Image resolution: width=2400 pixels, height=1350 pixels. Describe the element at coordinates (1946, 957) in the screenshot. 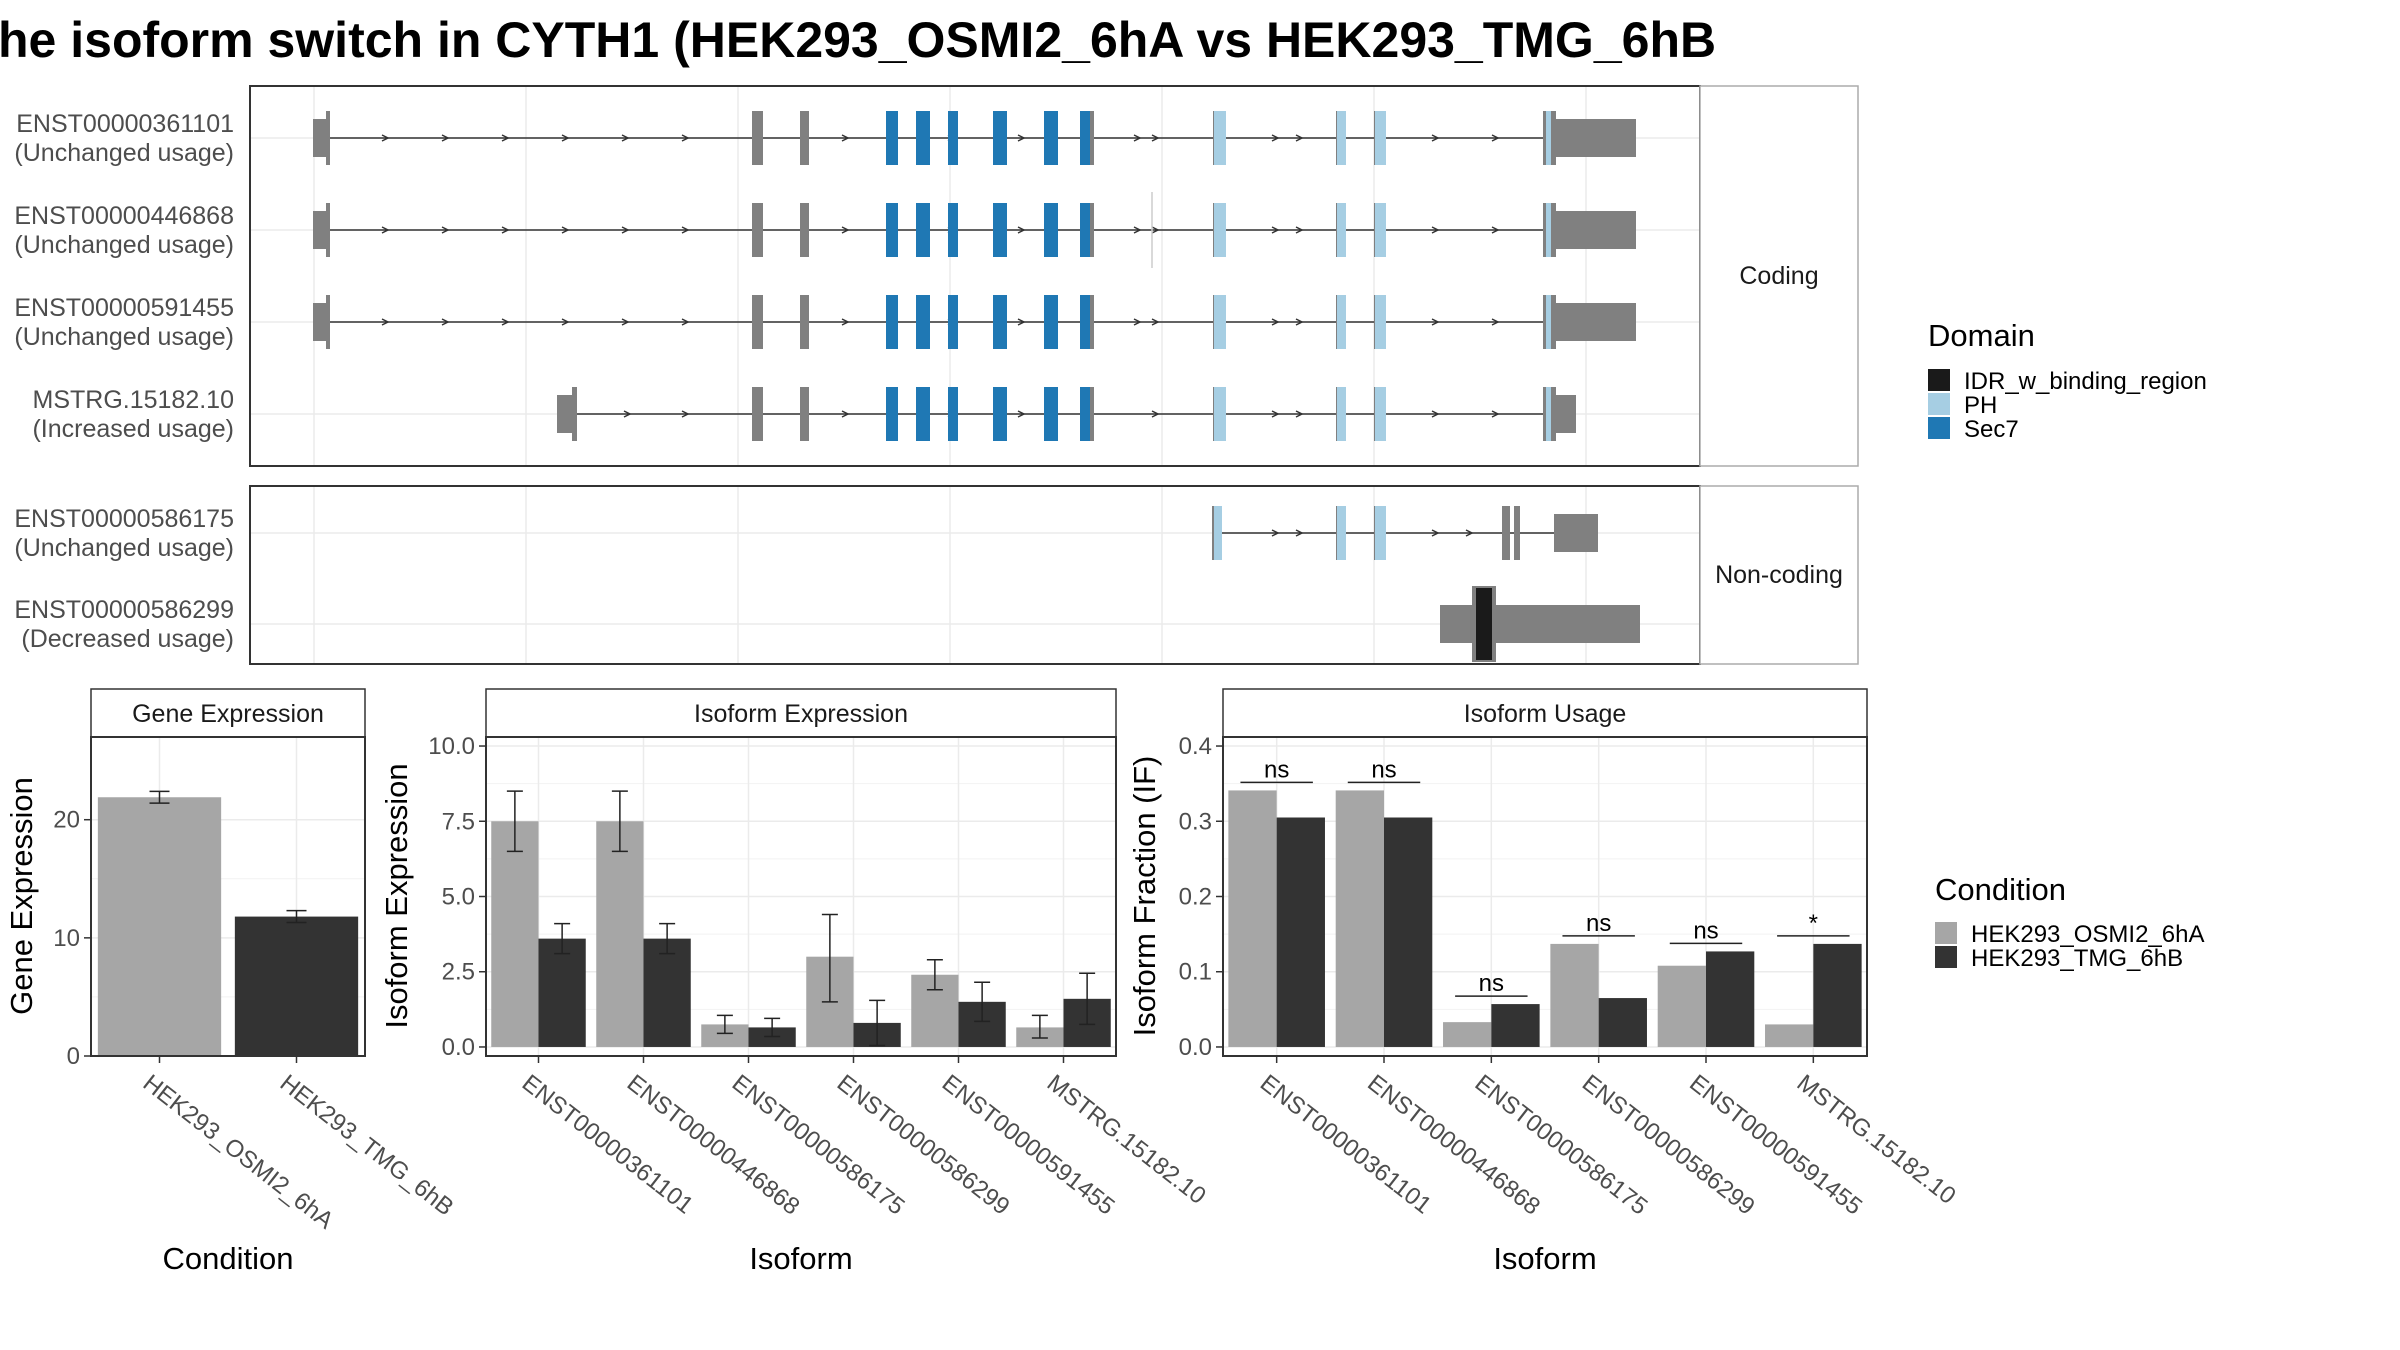

I see `condition-swatch-b` at that location.